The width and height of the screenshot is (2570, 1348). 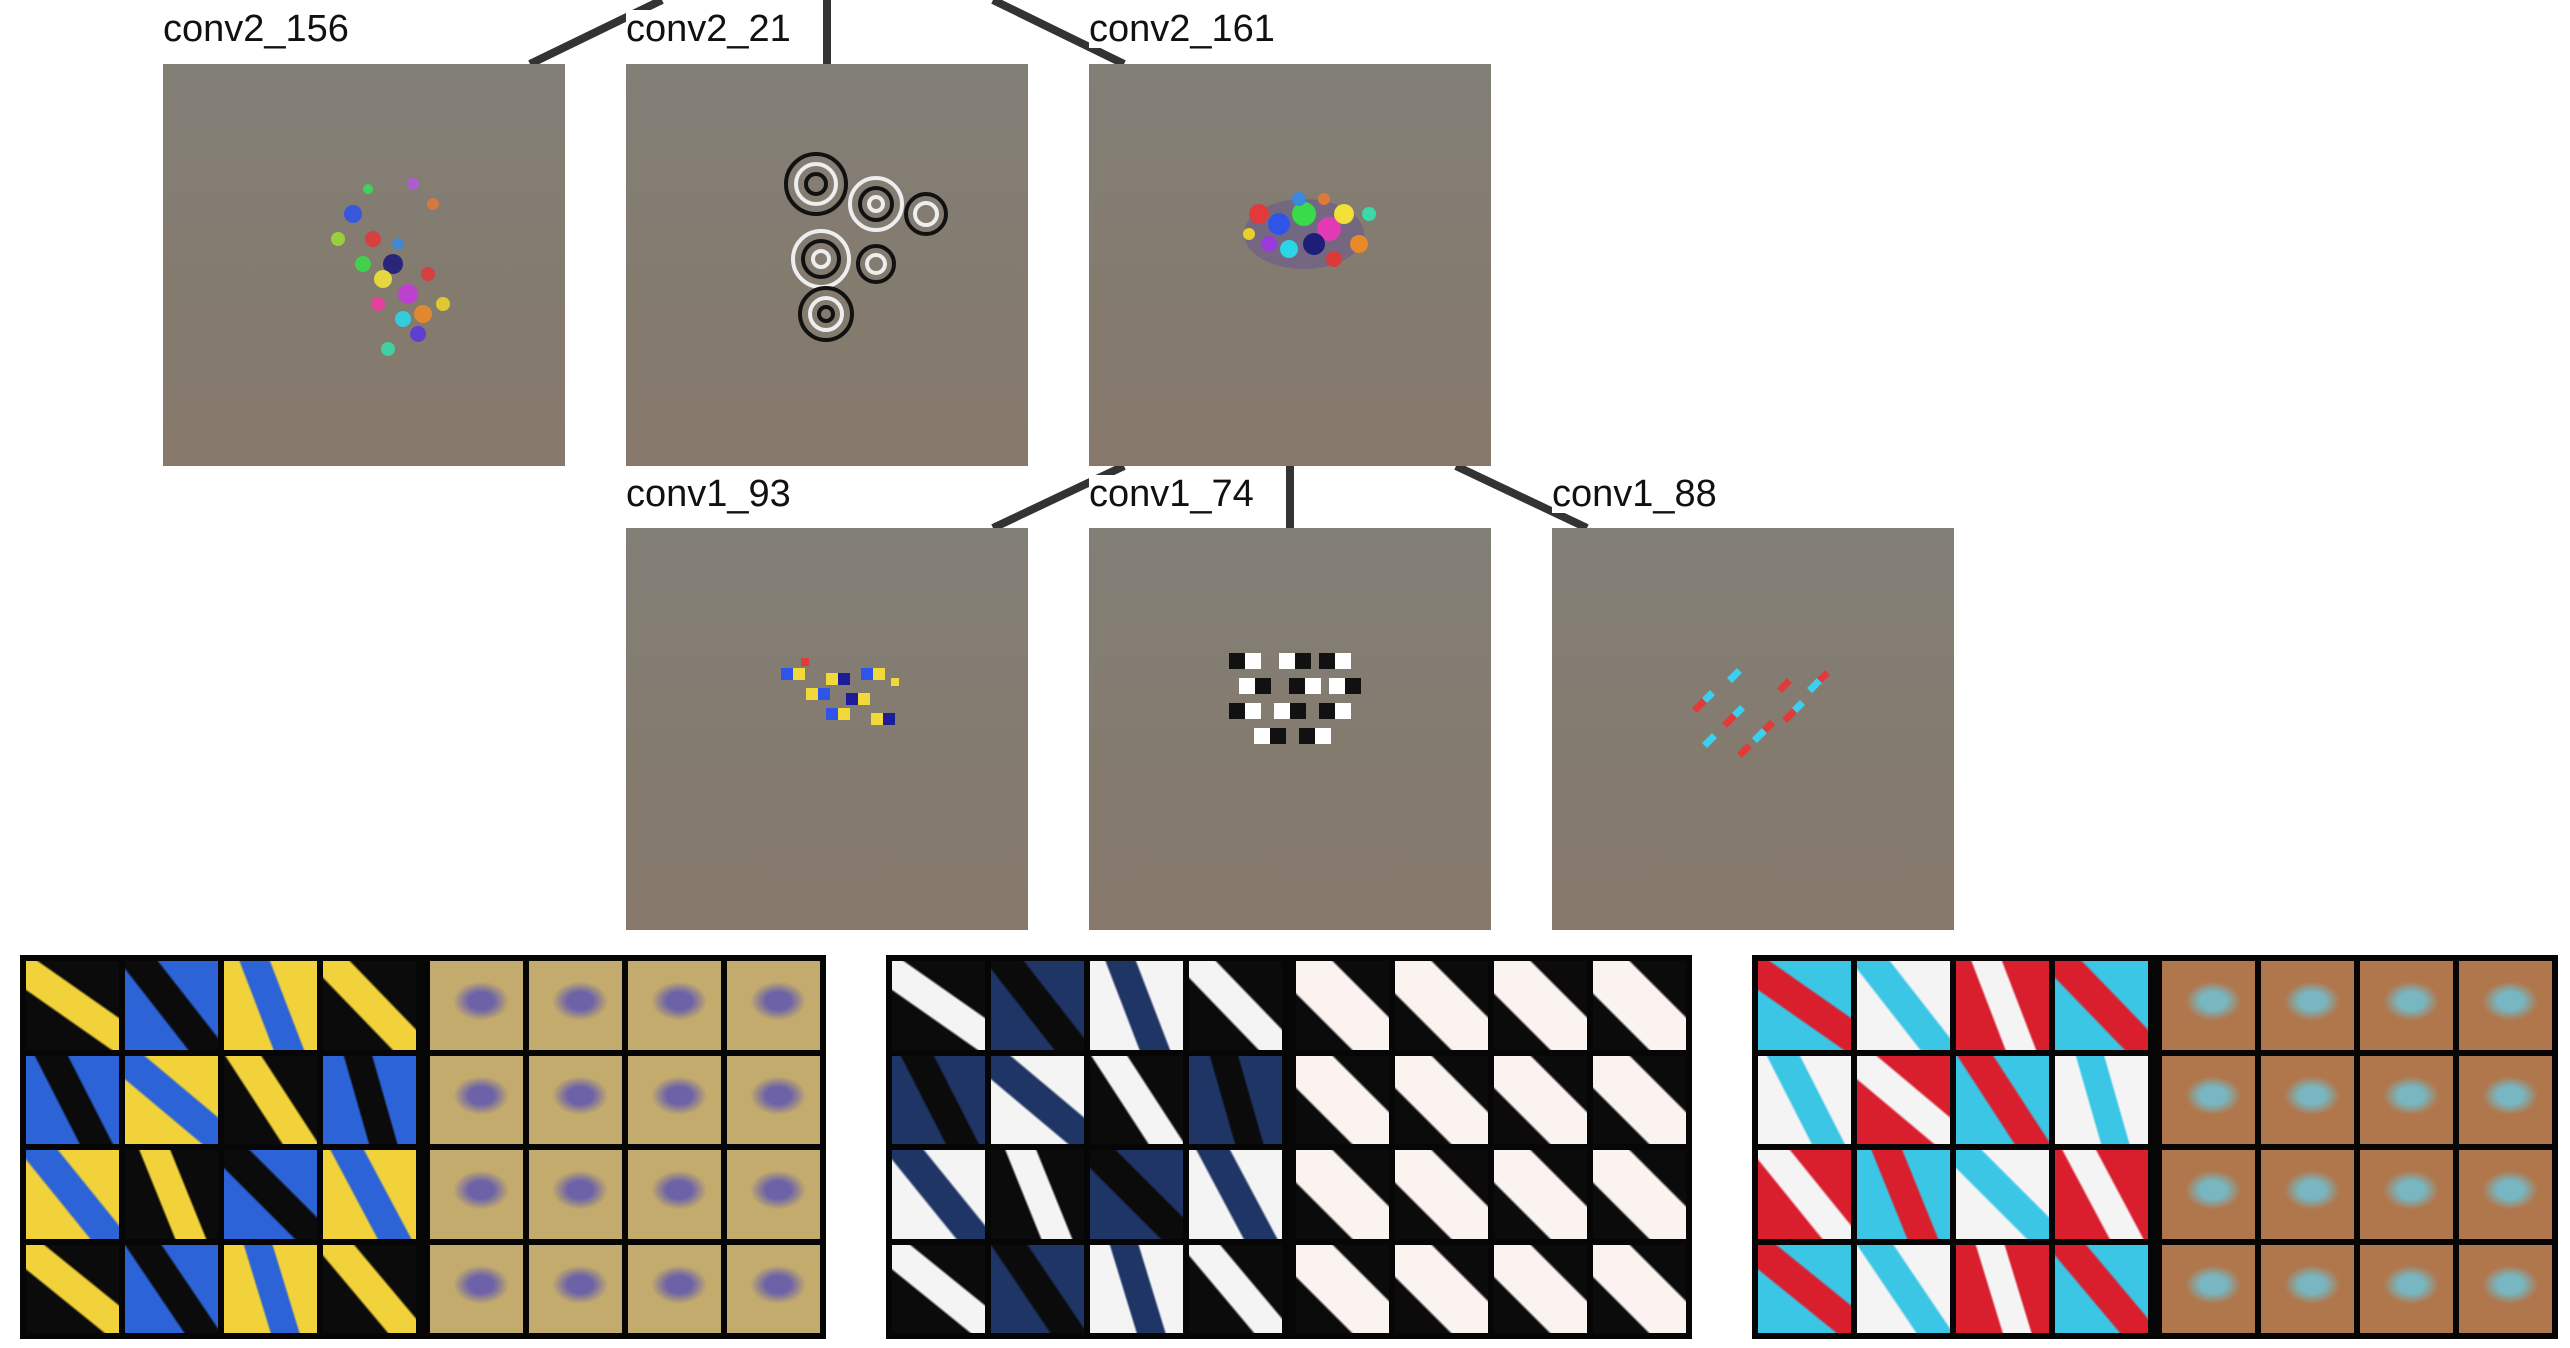 I want to click on node-label-conv1_74: conv1_74, so click(x=1171, y=494).